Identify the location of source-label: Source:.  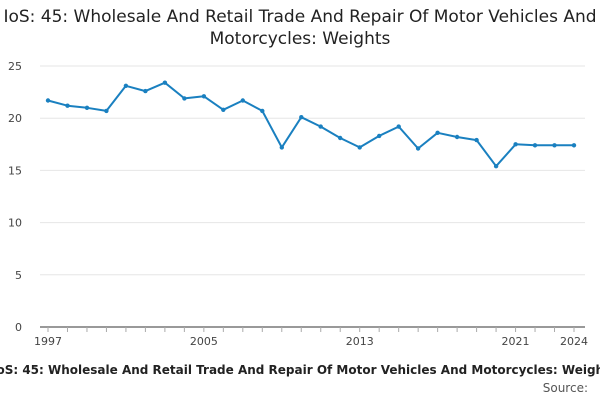
(565, 388).